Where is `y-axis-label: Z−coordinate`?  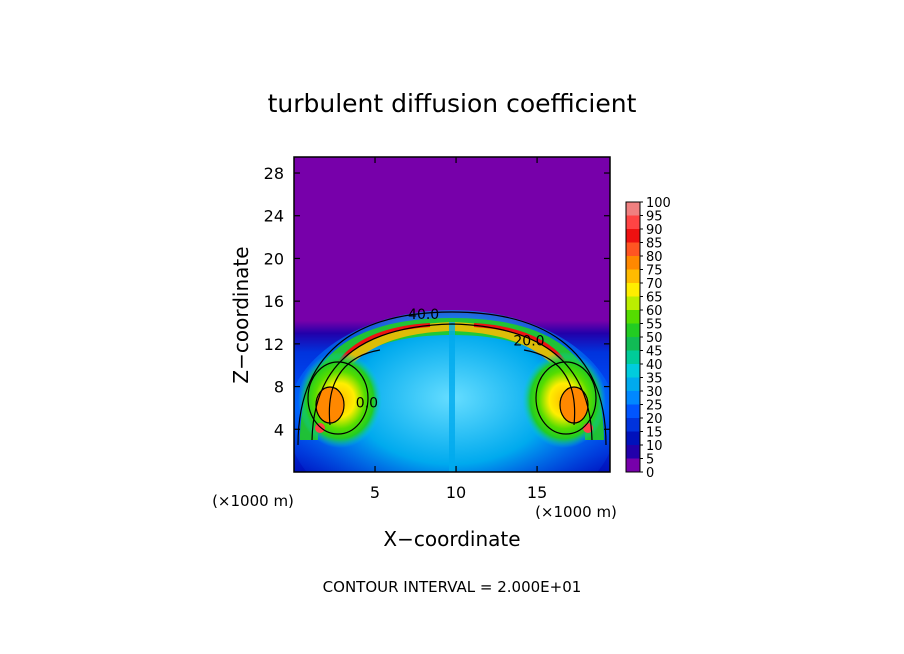 y-axis-label: Z−coordinate is located at coordinates (241, 314).